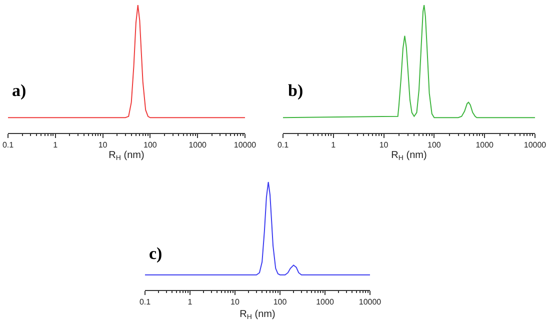 Image resolution: width=550 pixels, height=325 pixels. Describe the element at coordinates (155, 253) in the screenshot. I see `annotation: c)` at that location.